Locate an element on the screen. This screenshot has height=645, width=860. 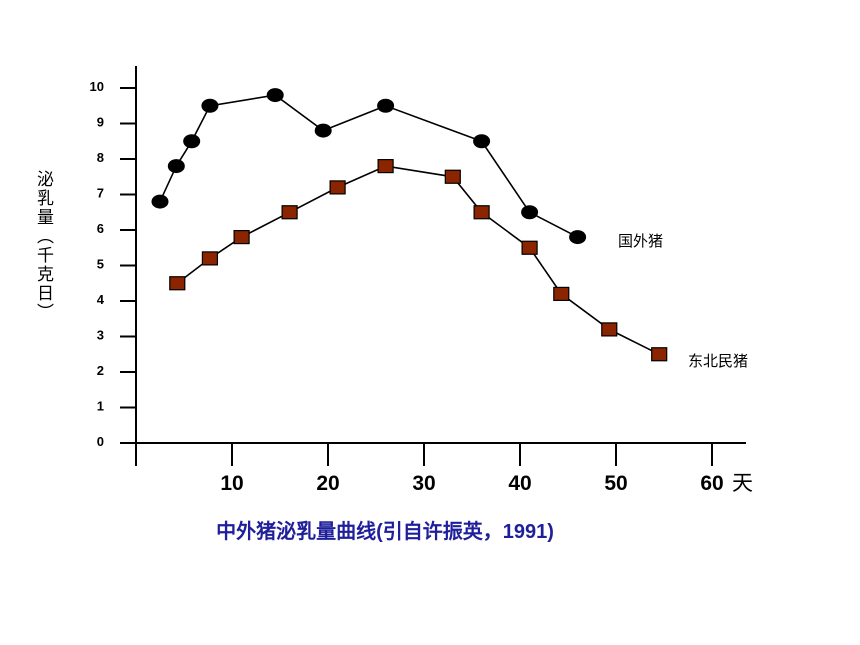
x-tick-label: 50 is located at coordinates (615, 483).